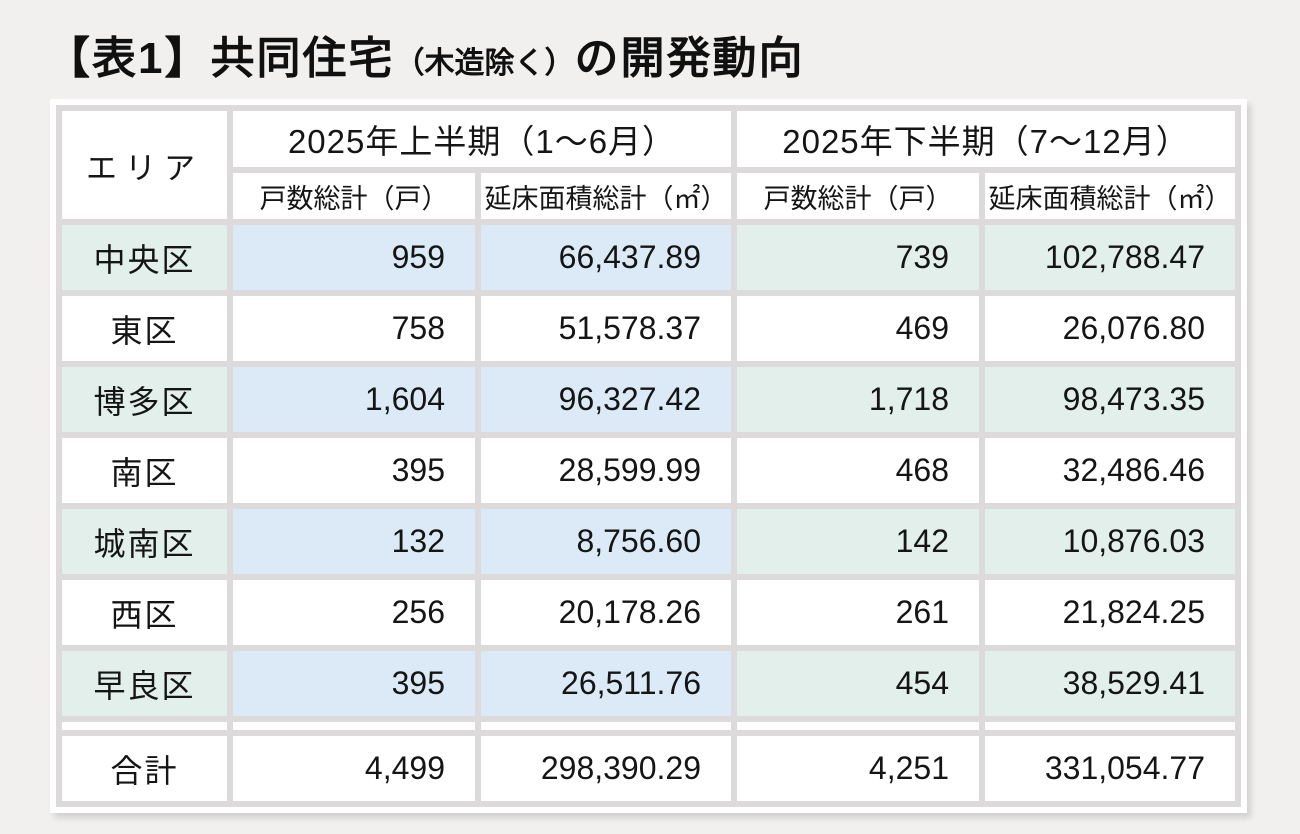 The image size is (1300, 834). What do you see at coordinates (1110, 399) in the screenshot?
I see `h2-floor-area-cell: 98,473.35` at bounding box center [1110, 399].